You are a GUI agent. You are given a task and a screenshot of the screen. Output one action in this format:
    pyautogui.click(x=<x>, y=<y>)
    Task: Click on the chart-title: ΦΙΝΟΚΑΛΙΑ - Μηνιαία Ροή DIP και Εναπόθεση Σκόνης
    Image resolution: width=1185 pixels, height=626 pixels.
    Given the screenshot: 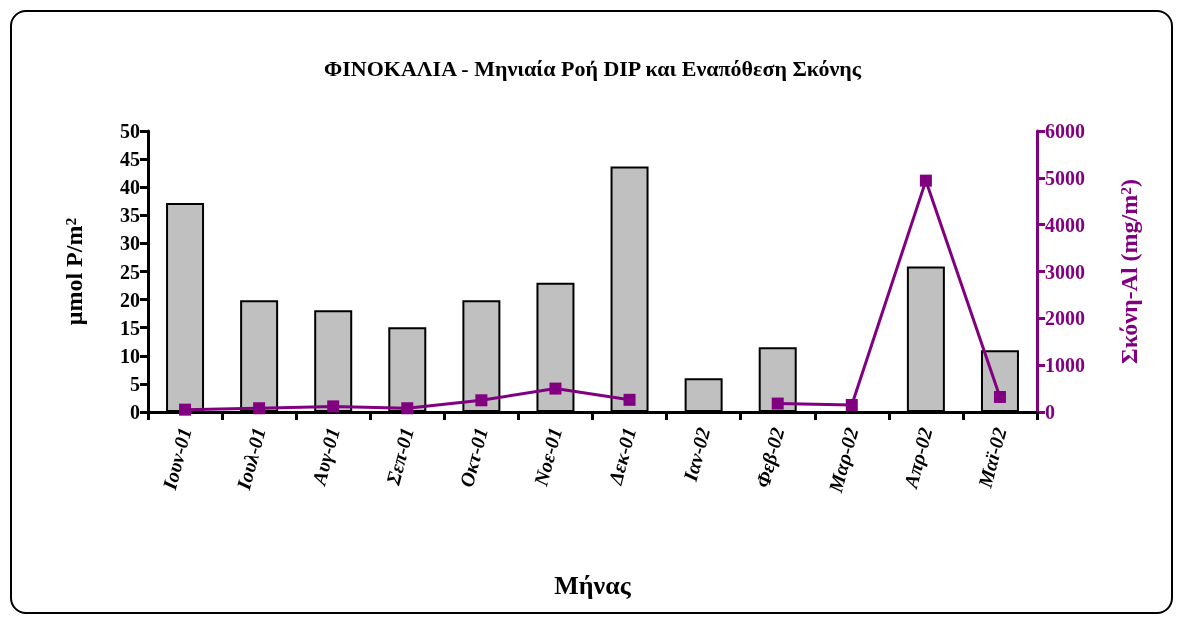 What is the action you would take?
    pyautogui.click(x=593, y=68)
    